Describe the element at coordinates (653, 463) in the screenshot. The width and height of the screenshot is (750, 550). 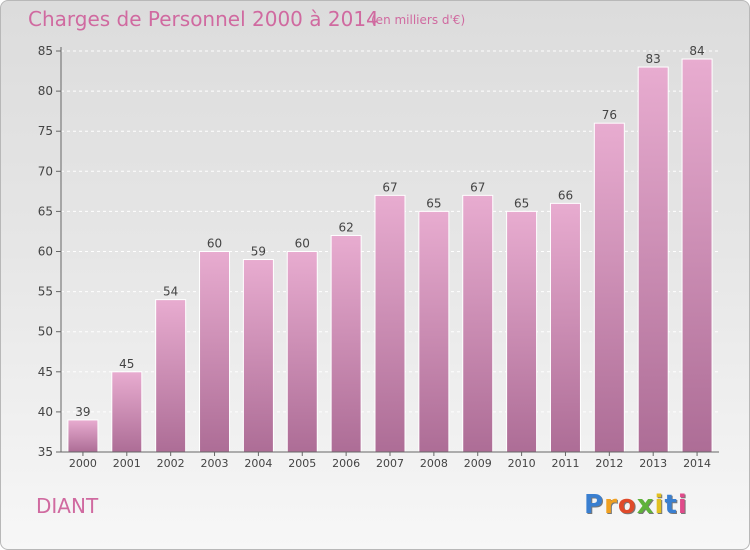
I see `x-tick-label: 2013` at that location.